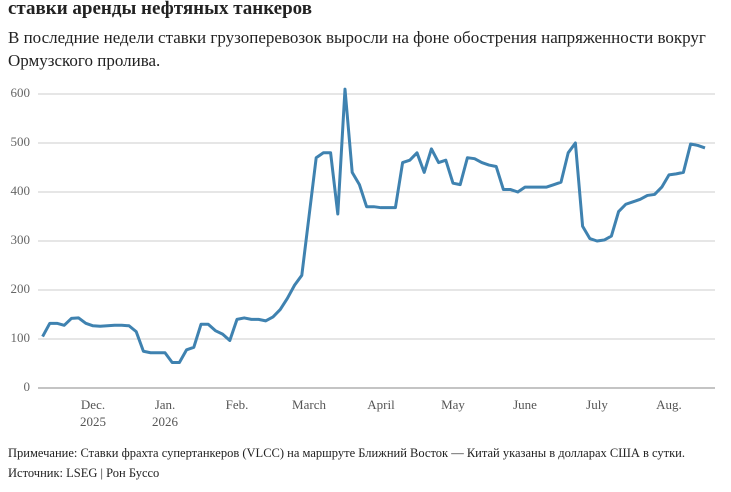 The height and width of the screenshot is (492, 731). I want to click on y-tick-label: 200, so click(21, 288).